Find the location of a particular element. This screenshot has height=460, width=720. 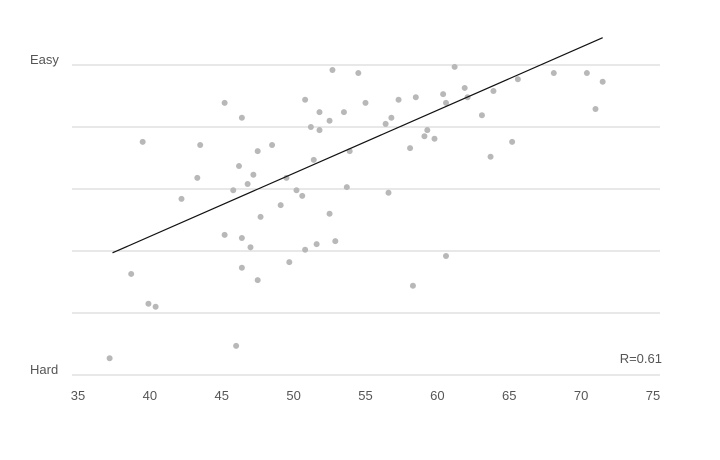

x-tick-label: 60 is located at coordinates (437, 395).